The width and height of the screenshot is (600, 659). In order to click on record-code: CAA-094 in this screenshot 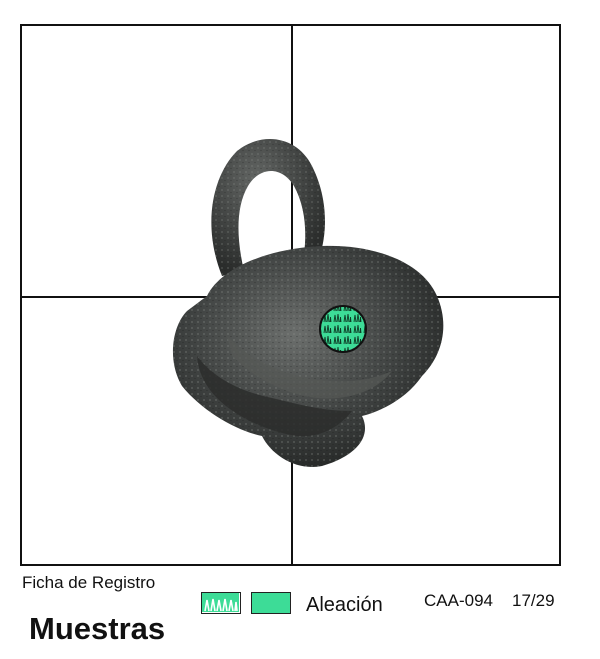, I will do `click(458, 600)`.